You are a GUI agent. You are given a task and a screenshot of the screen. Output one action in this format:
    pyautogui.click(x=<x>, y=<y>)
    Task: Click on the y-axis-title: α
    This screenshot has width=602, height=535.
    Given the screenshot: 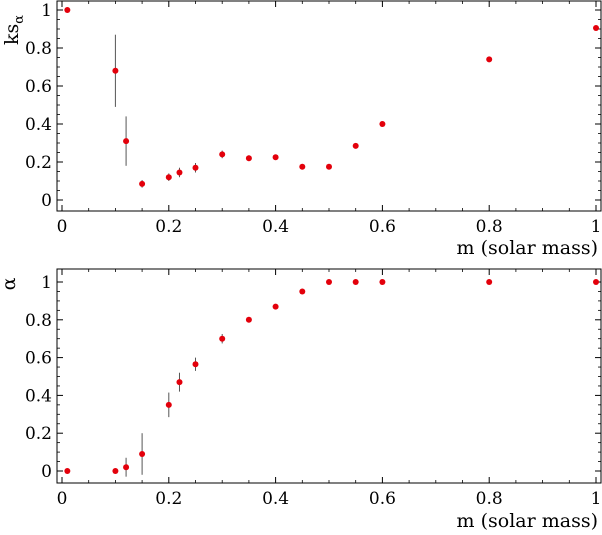 What is the action you would take?
    pyautogui.click(x=10, y=283)
    